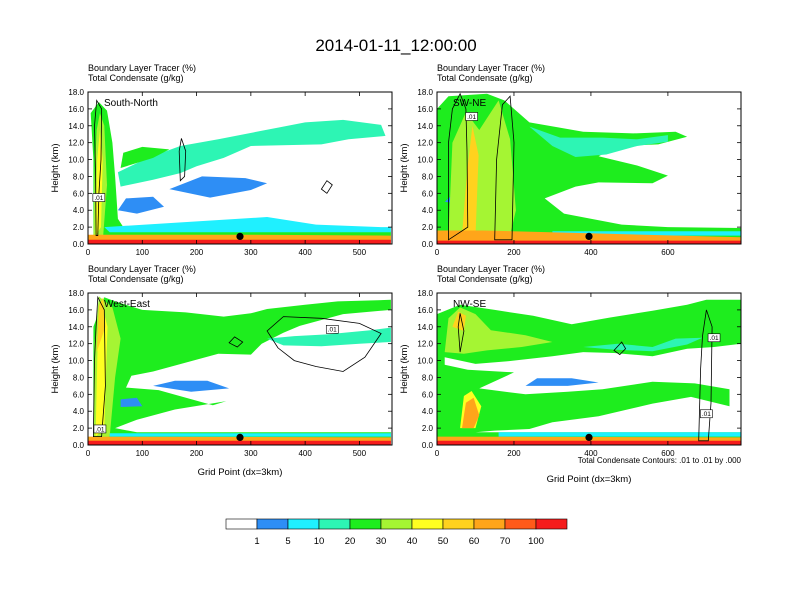 The height and width of the screenshot is (612, 792). What do you see at coordinates (251, 453) in the screenshot?
I see `x-tick-label: 300` at bounding box center [251, 453].